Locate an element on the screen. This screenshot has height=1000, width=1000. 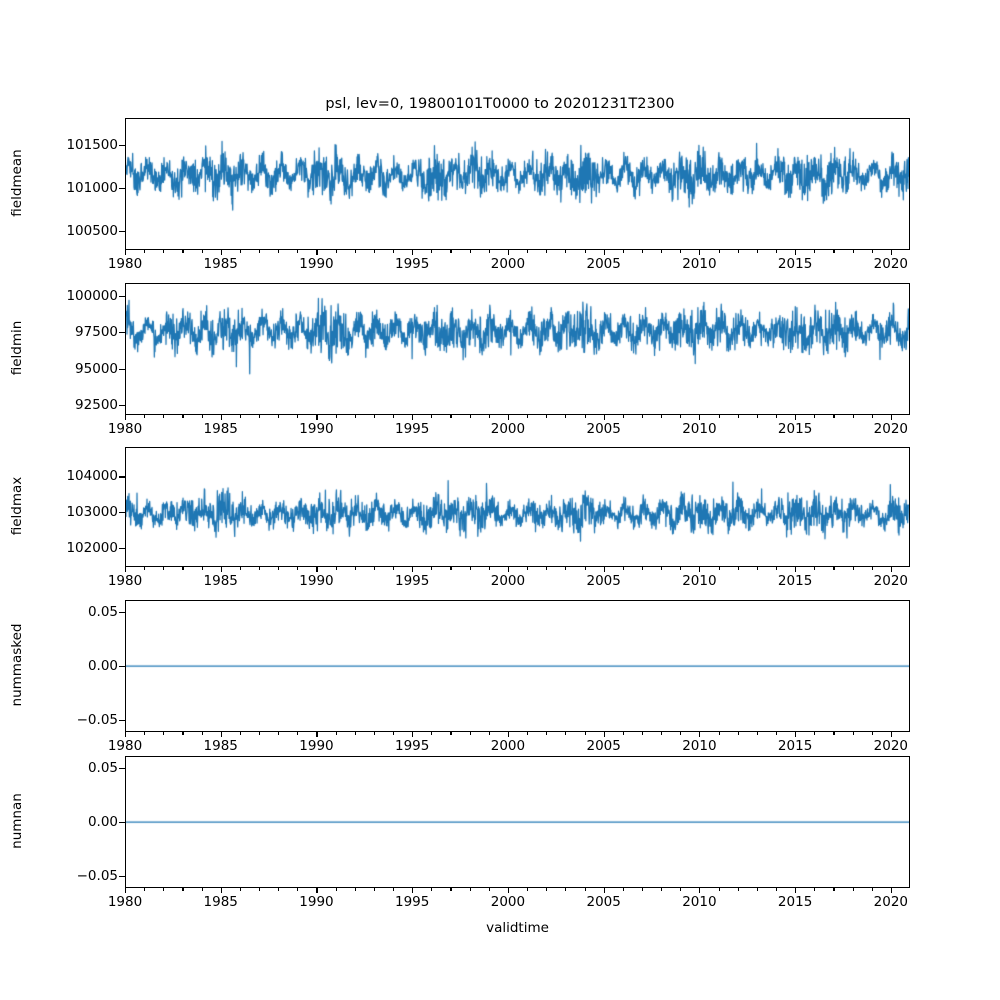
x-tick-label: 1980 is located at coordinates (125, 264).